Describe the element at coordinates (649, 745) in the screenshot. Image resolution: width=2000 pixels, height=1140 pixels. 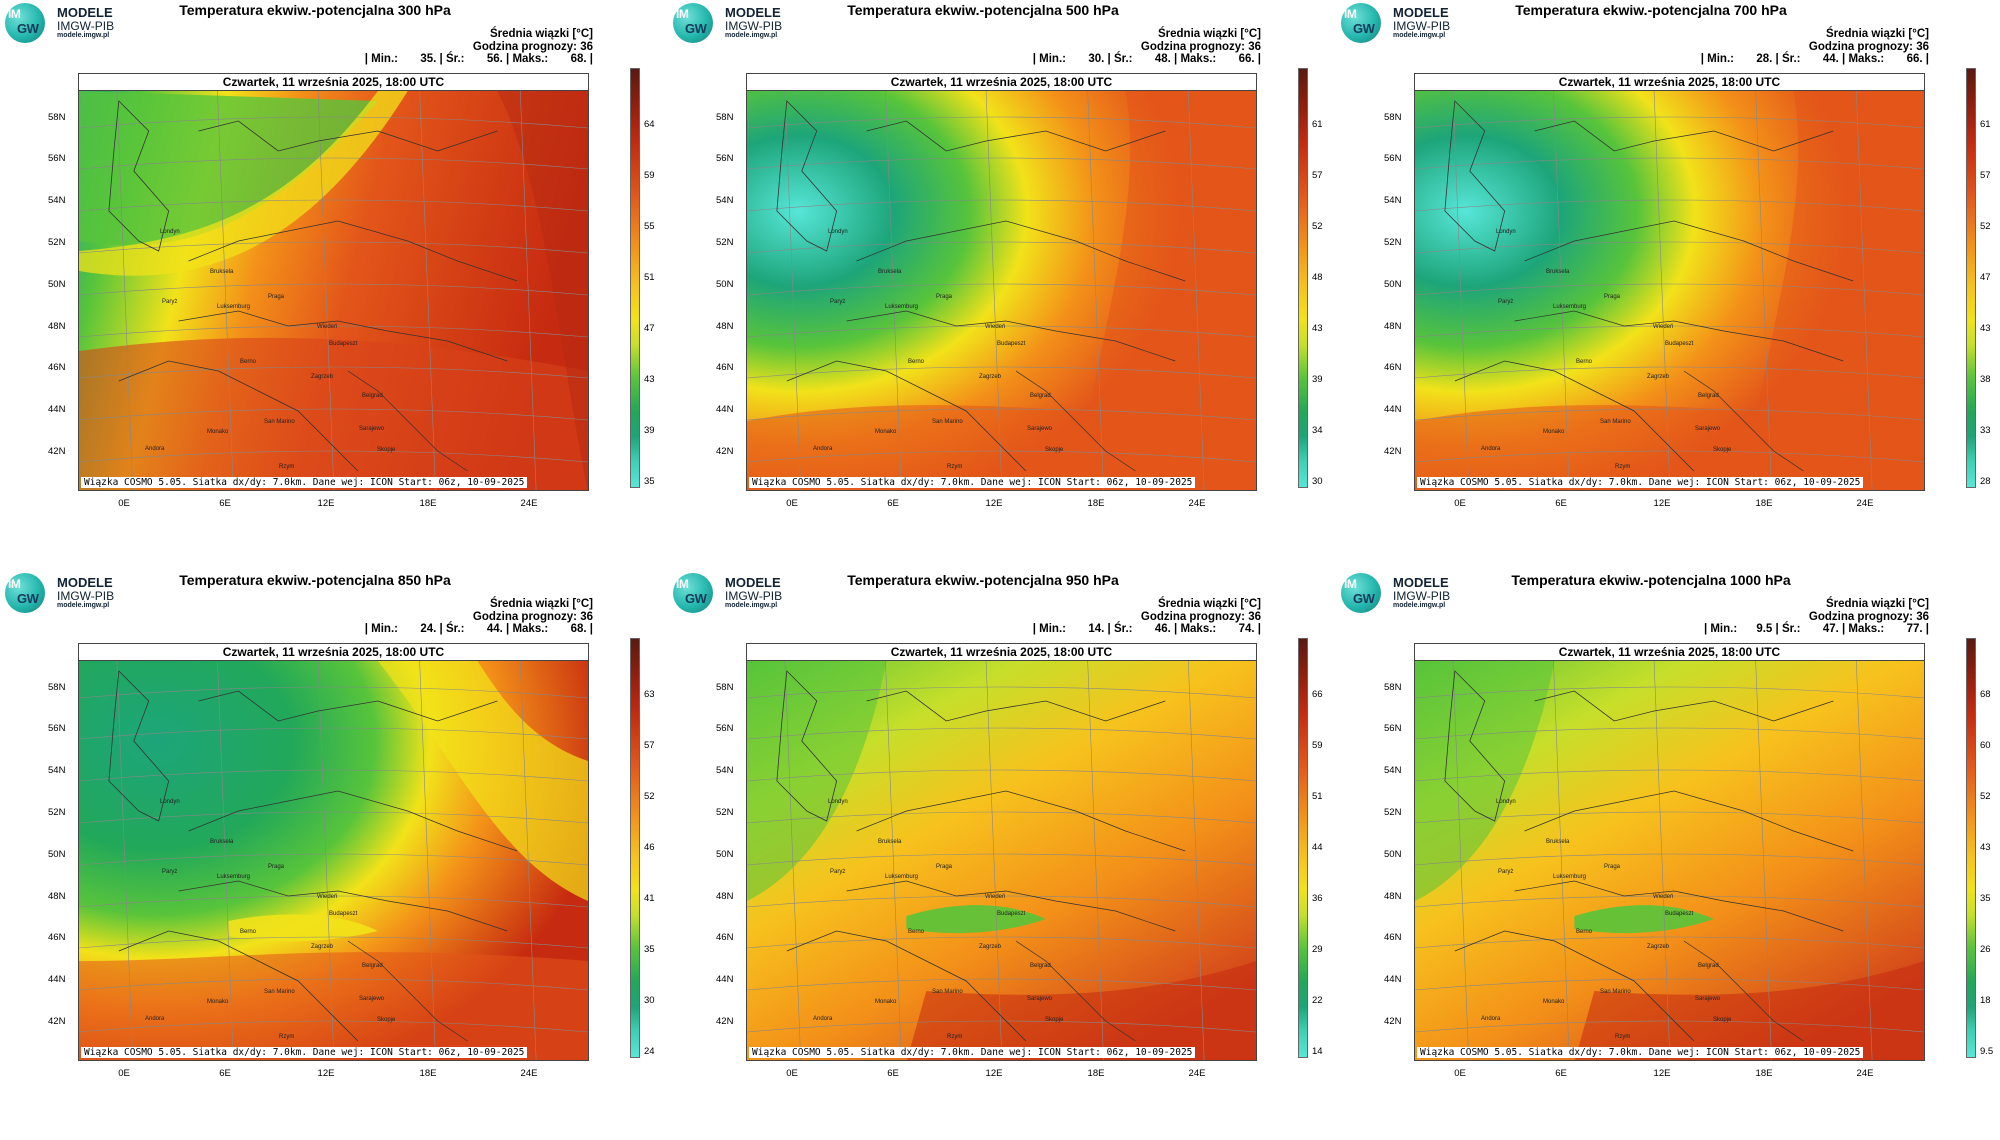
I see `colorbar-label: 57` at that location.